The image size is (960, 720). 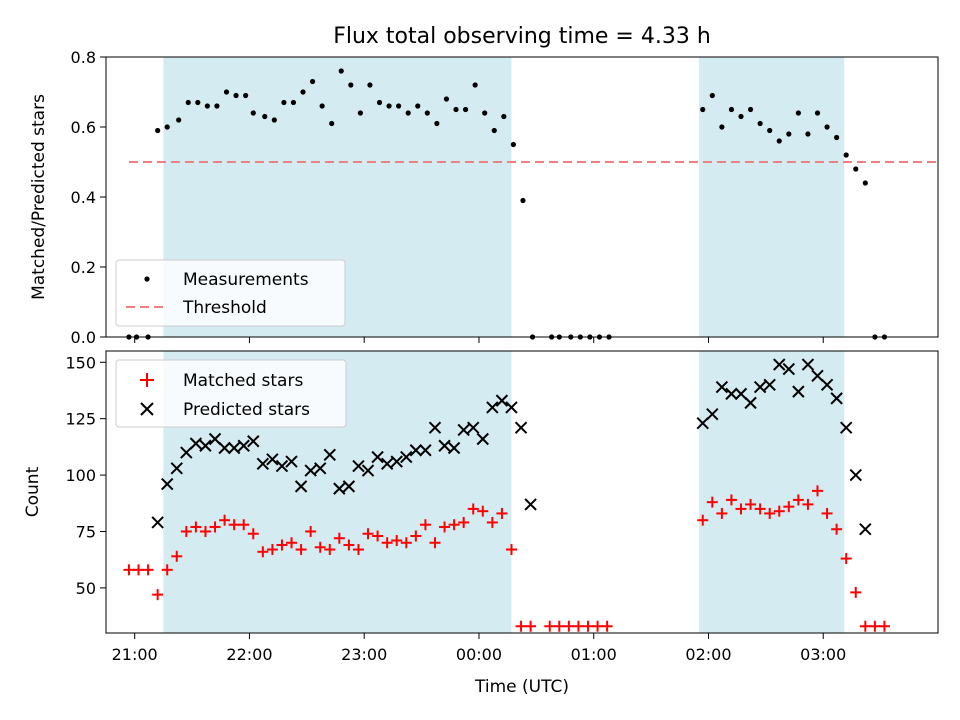 I want to click on y-tick-label: 0.0, so click(x=83, y=337).